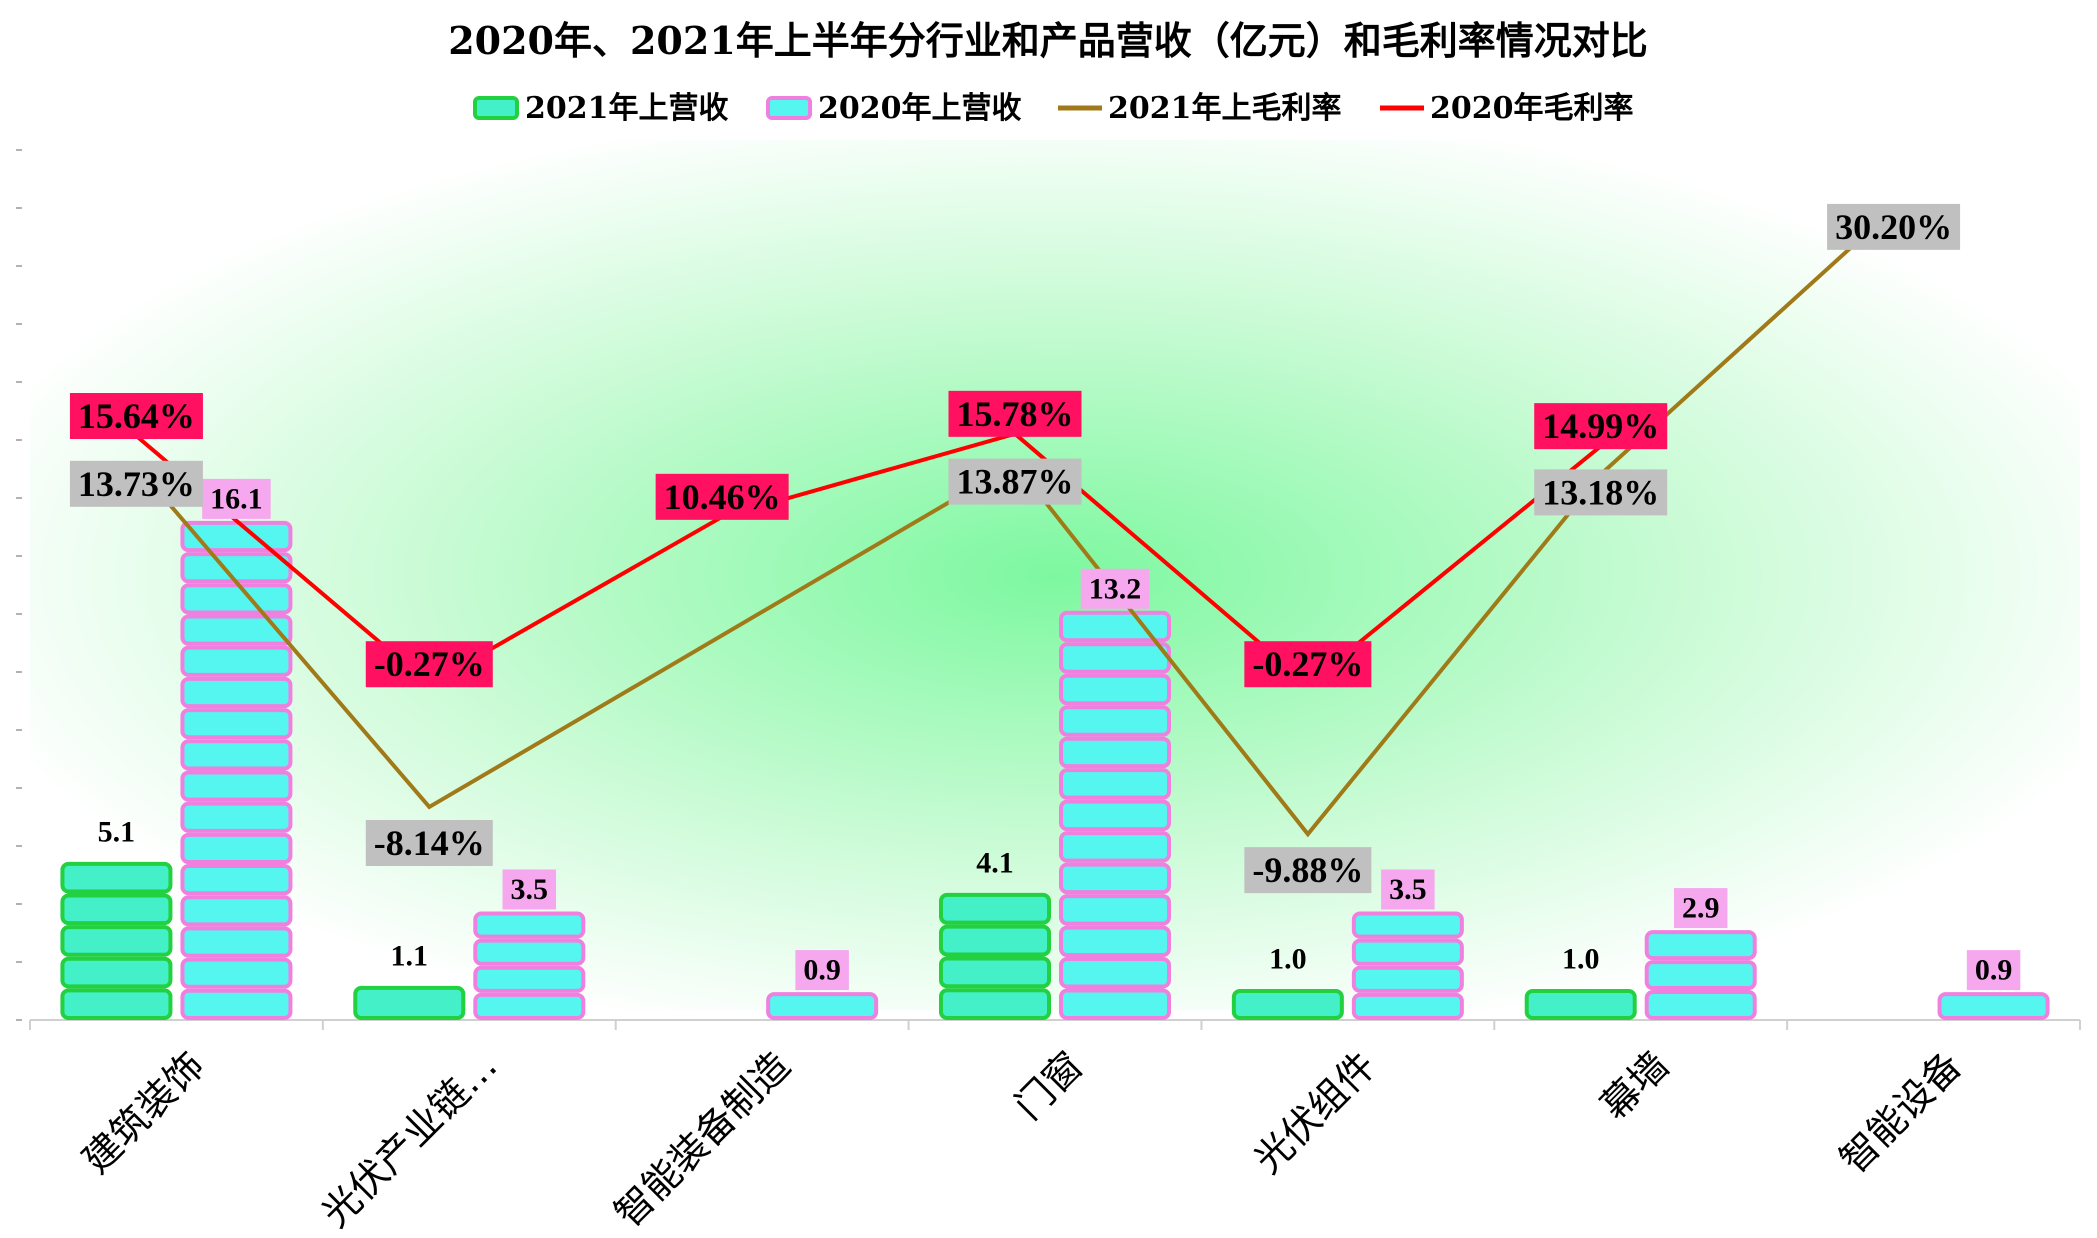 The image size is (2097, 1238). I want to click on category-label: 智能设备, so click(1900, 1112).